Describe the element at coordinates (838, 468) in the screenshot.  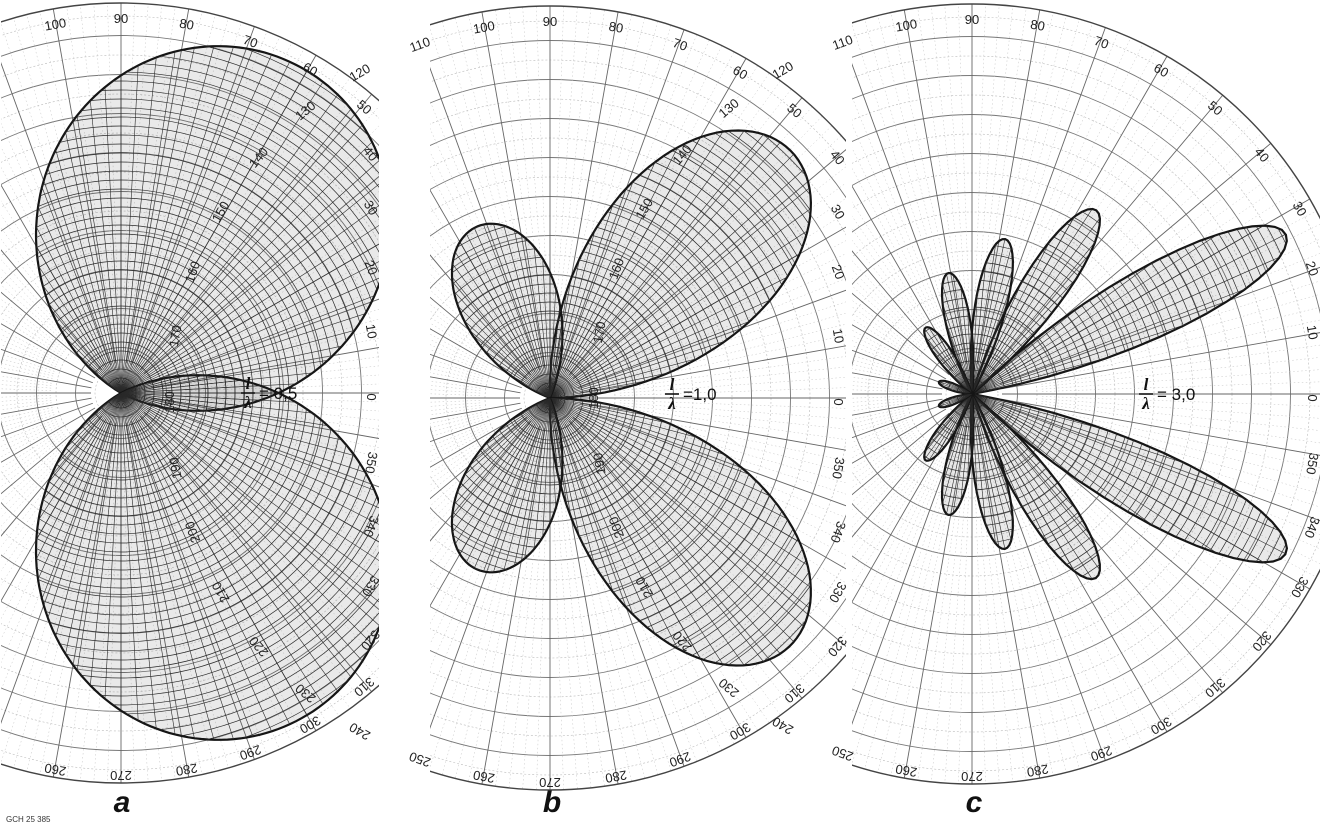
I see `angle-tick-350: 350` at that location.